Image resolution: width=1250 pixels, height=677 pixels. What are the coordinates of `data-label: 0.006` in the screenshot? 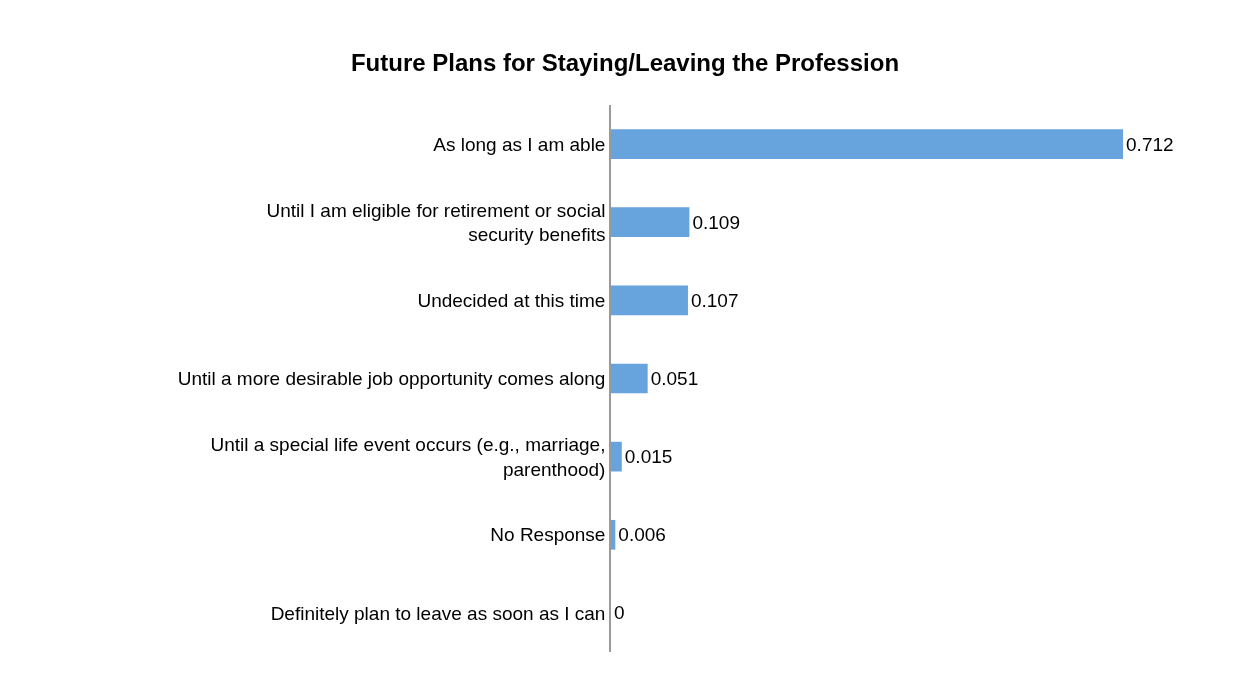 It's located at (642, 535).